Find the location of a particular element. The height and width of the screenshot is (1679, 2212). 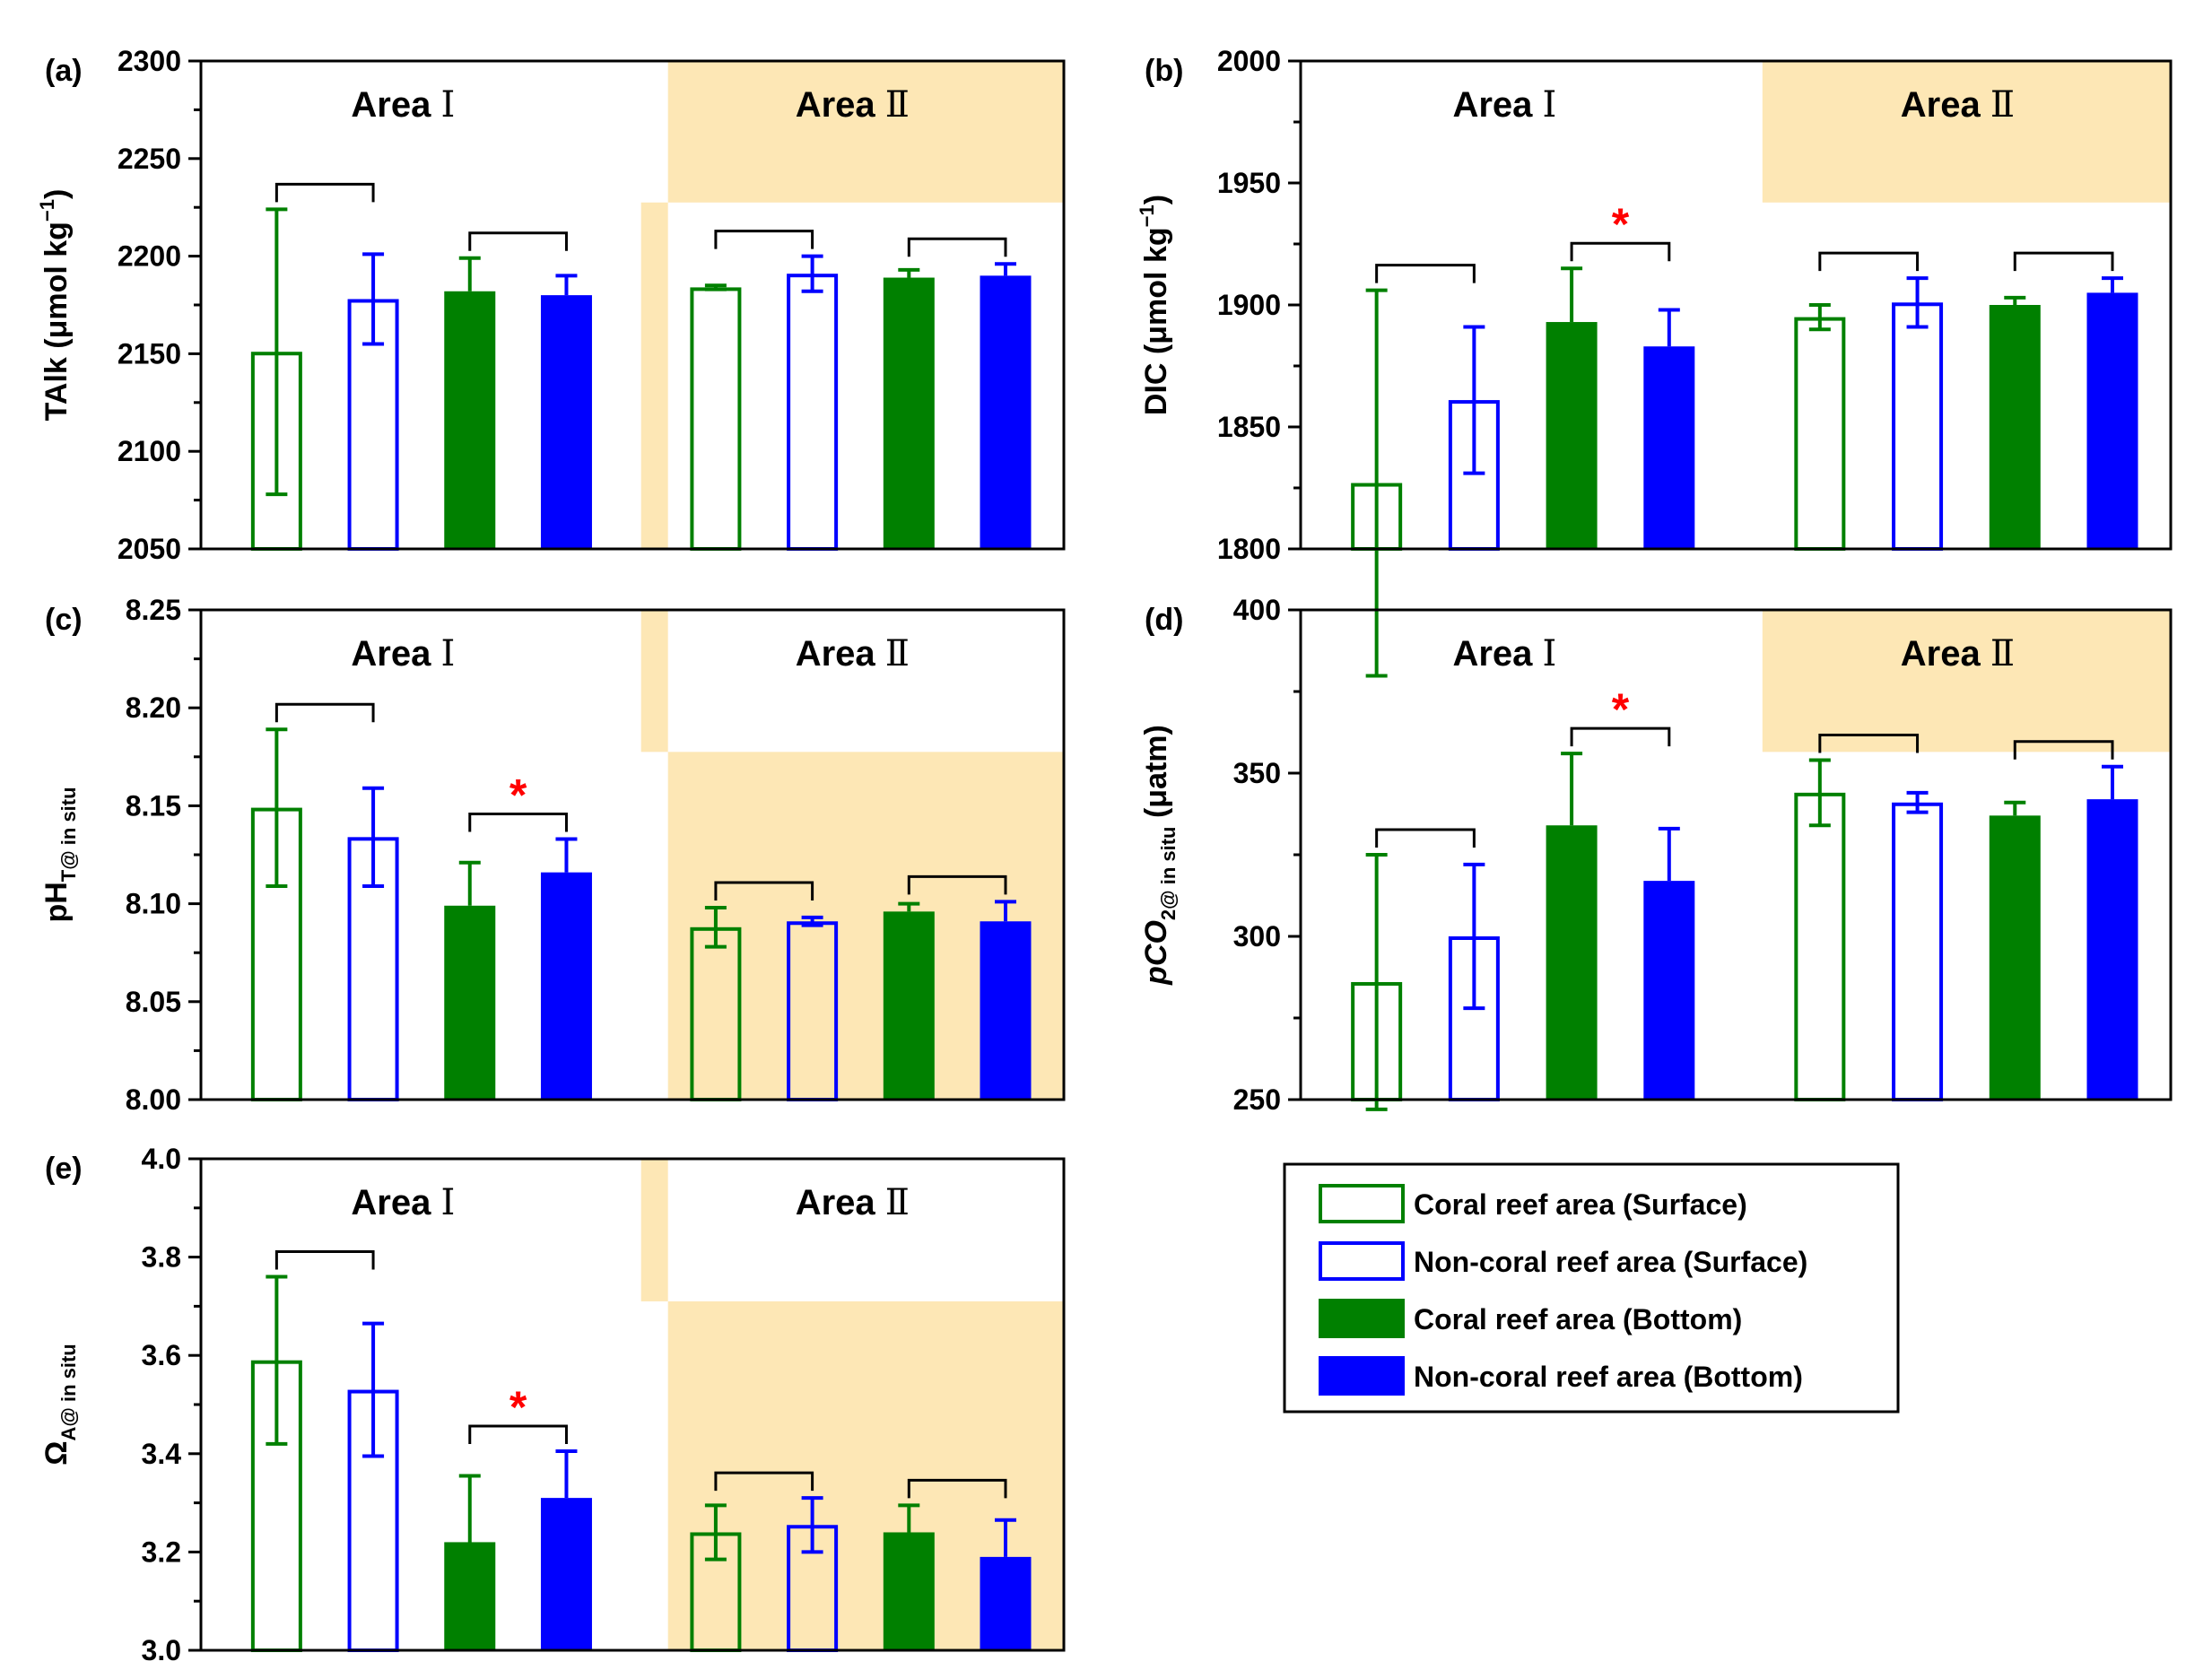

y-label-sub: T@ in situ is located at coordinates (68, 834).